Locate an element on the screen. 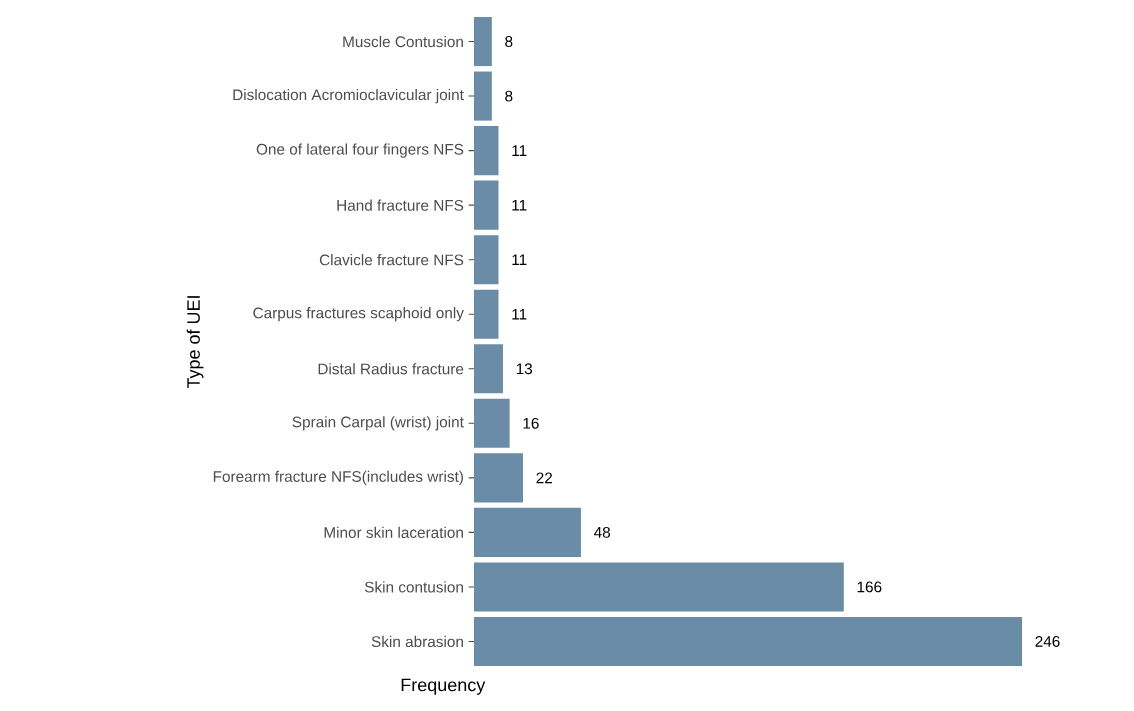 This screenshot has height=711, width=1134. data-label: 246 is located at coordinates (1047, 641).